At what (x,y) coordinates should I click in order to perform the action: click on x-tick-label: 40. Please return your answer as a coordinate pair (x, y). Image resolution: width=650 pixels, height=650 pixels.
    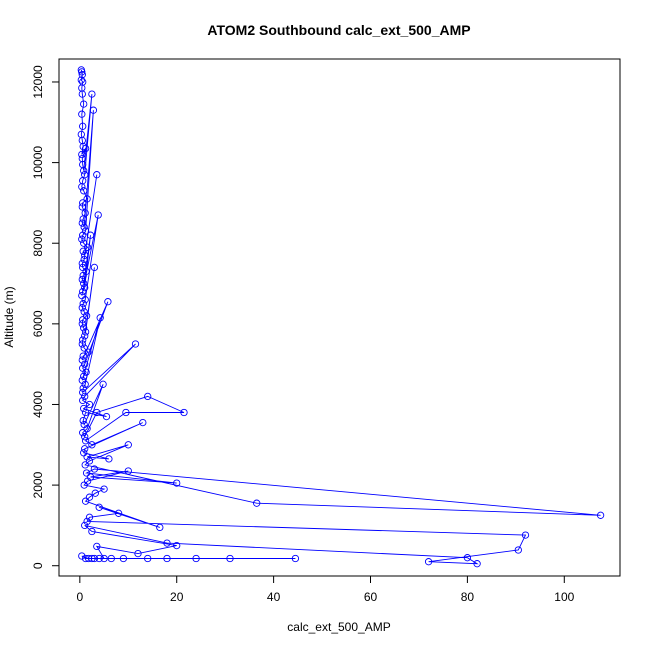
    Looking at the image, I should click on (274, 597).